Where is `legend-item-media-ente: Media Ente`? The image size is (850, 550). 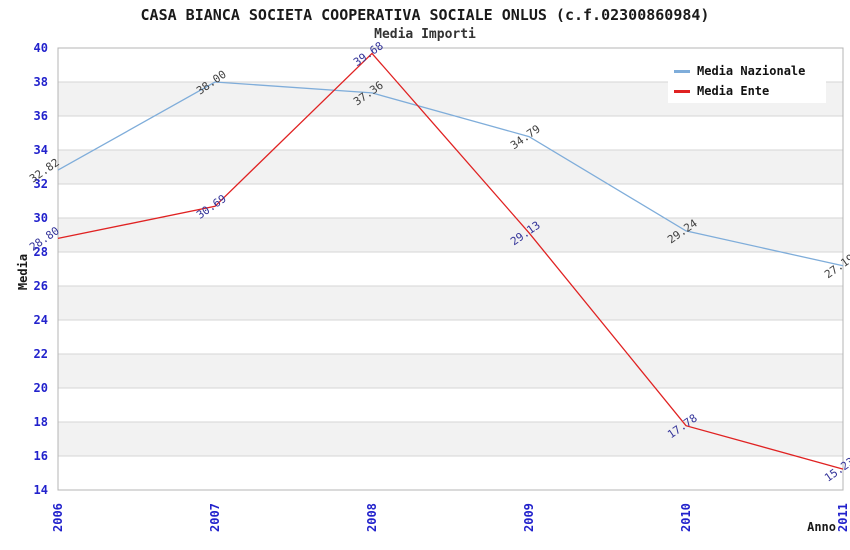 legend-item-media-ente: Media Ente is located at coordinates (747, 91).